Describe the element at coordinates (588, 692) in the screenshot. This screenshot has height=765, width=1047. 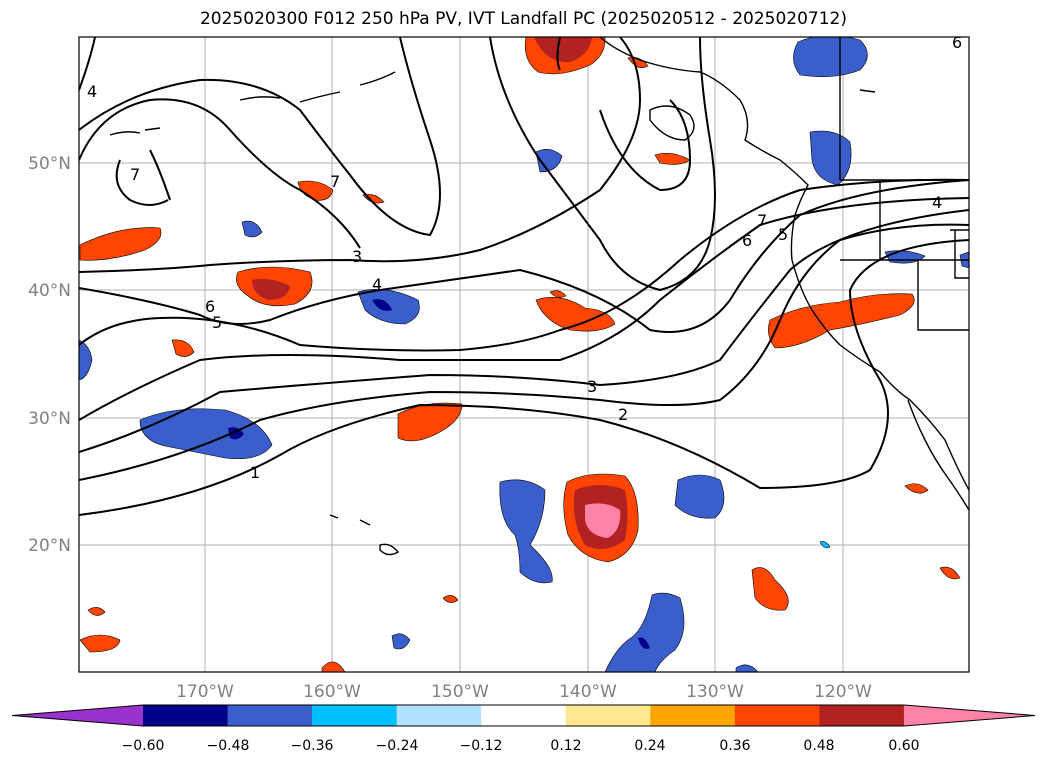
I see `lon-label: 140°W` at that location.